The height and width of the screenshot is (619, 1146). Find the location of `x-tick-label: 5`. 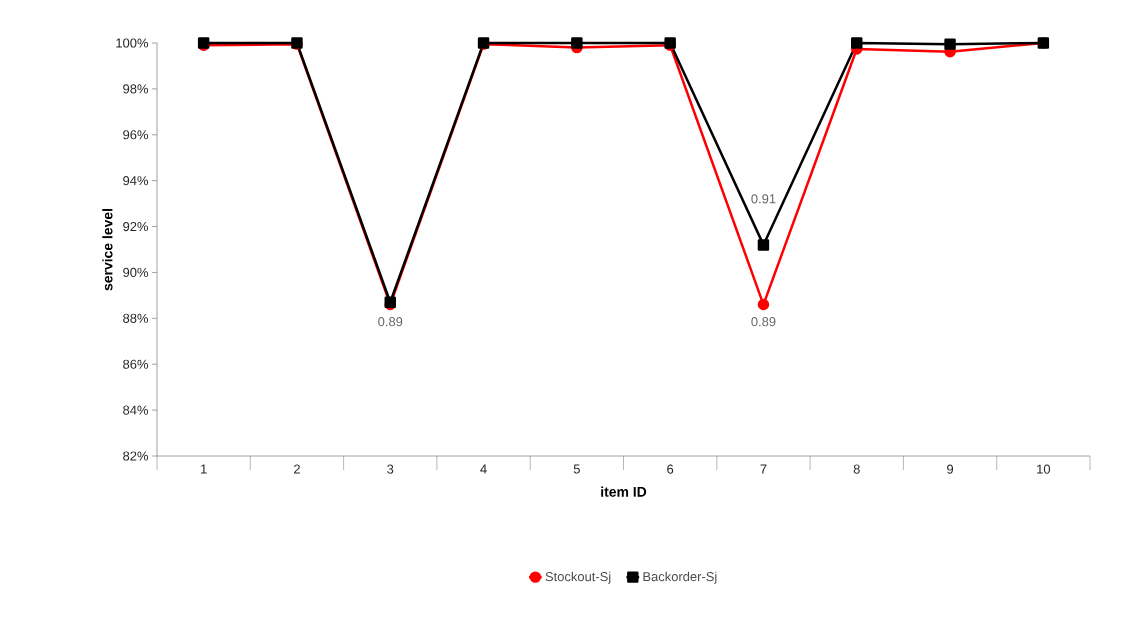

x-tick-label: 5 is located at coordinates (576, 469).